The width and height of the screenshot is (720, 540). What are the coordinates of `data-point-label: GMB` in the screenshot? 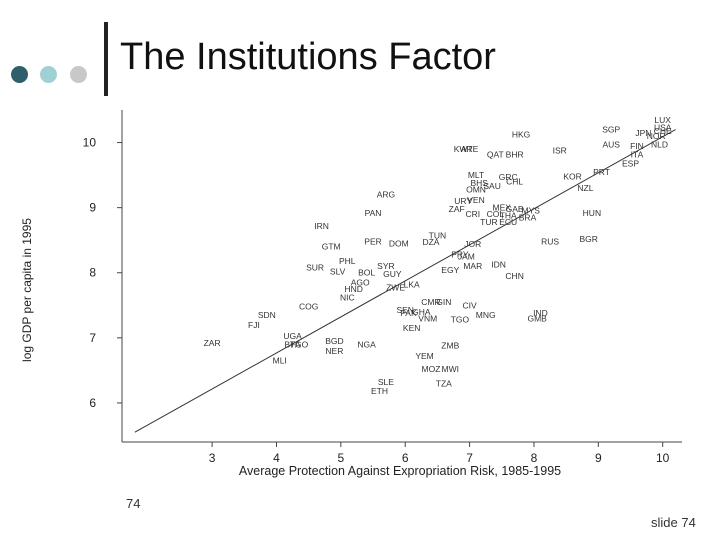 It's located at (537, 318).